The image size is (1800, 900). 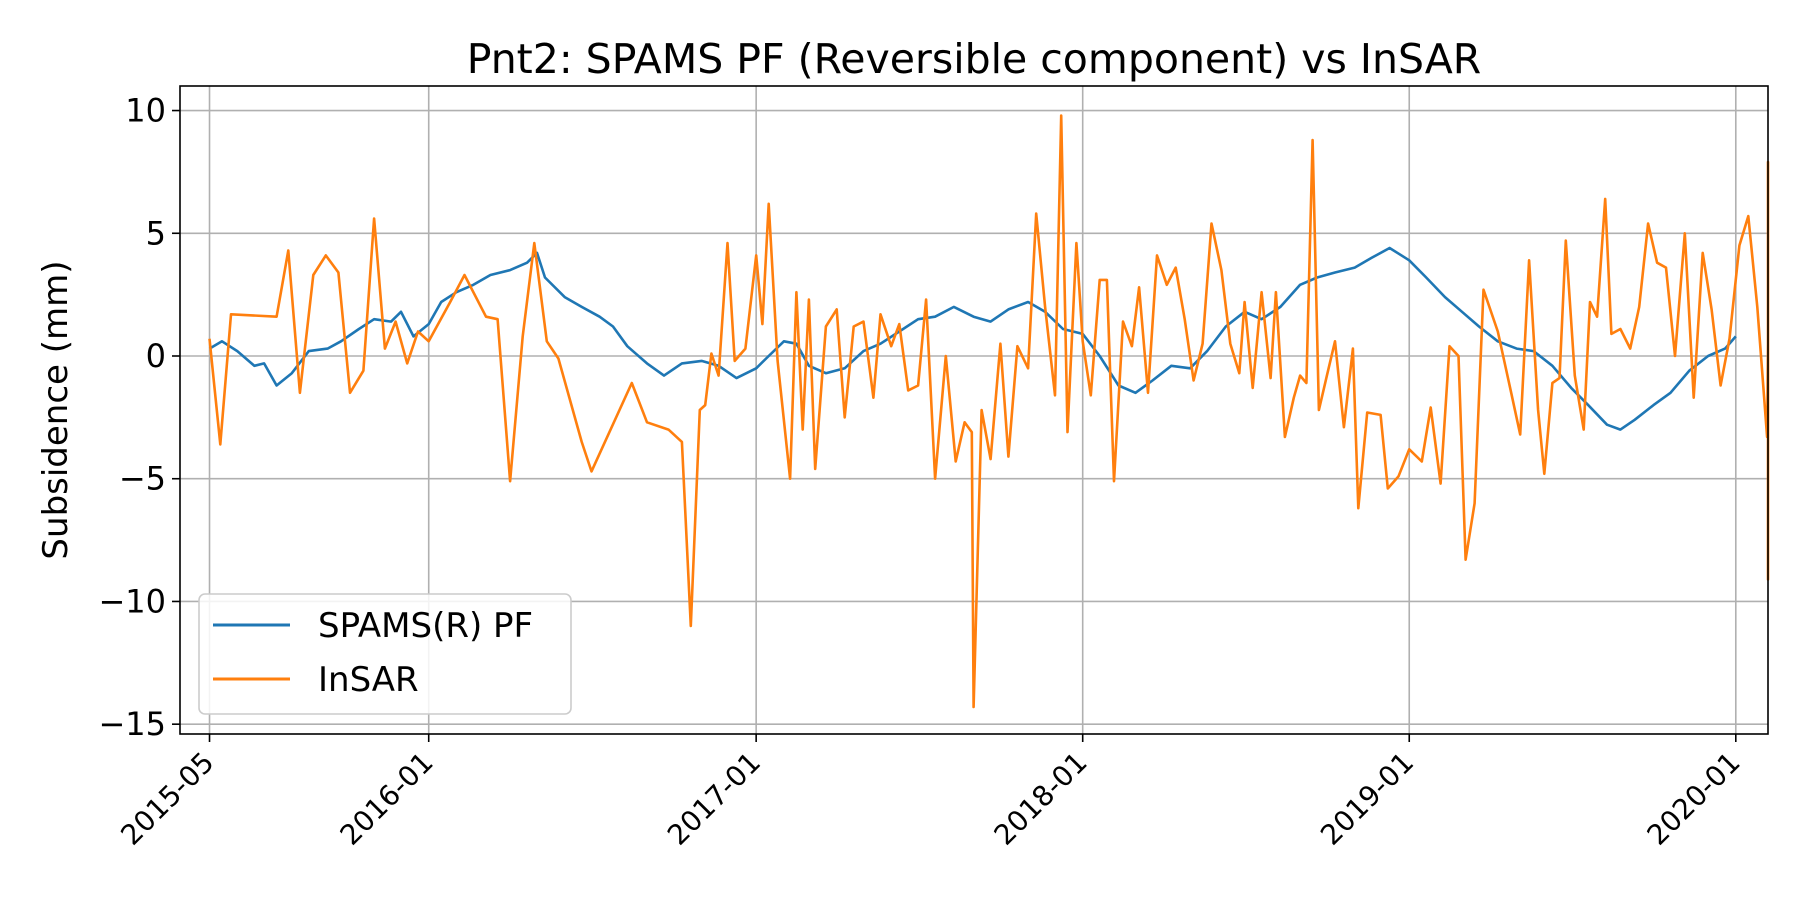 I want to click on legend-box, so click(x=385, y=654).